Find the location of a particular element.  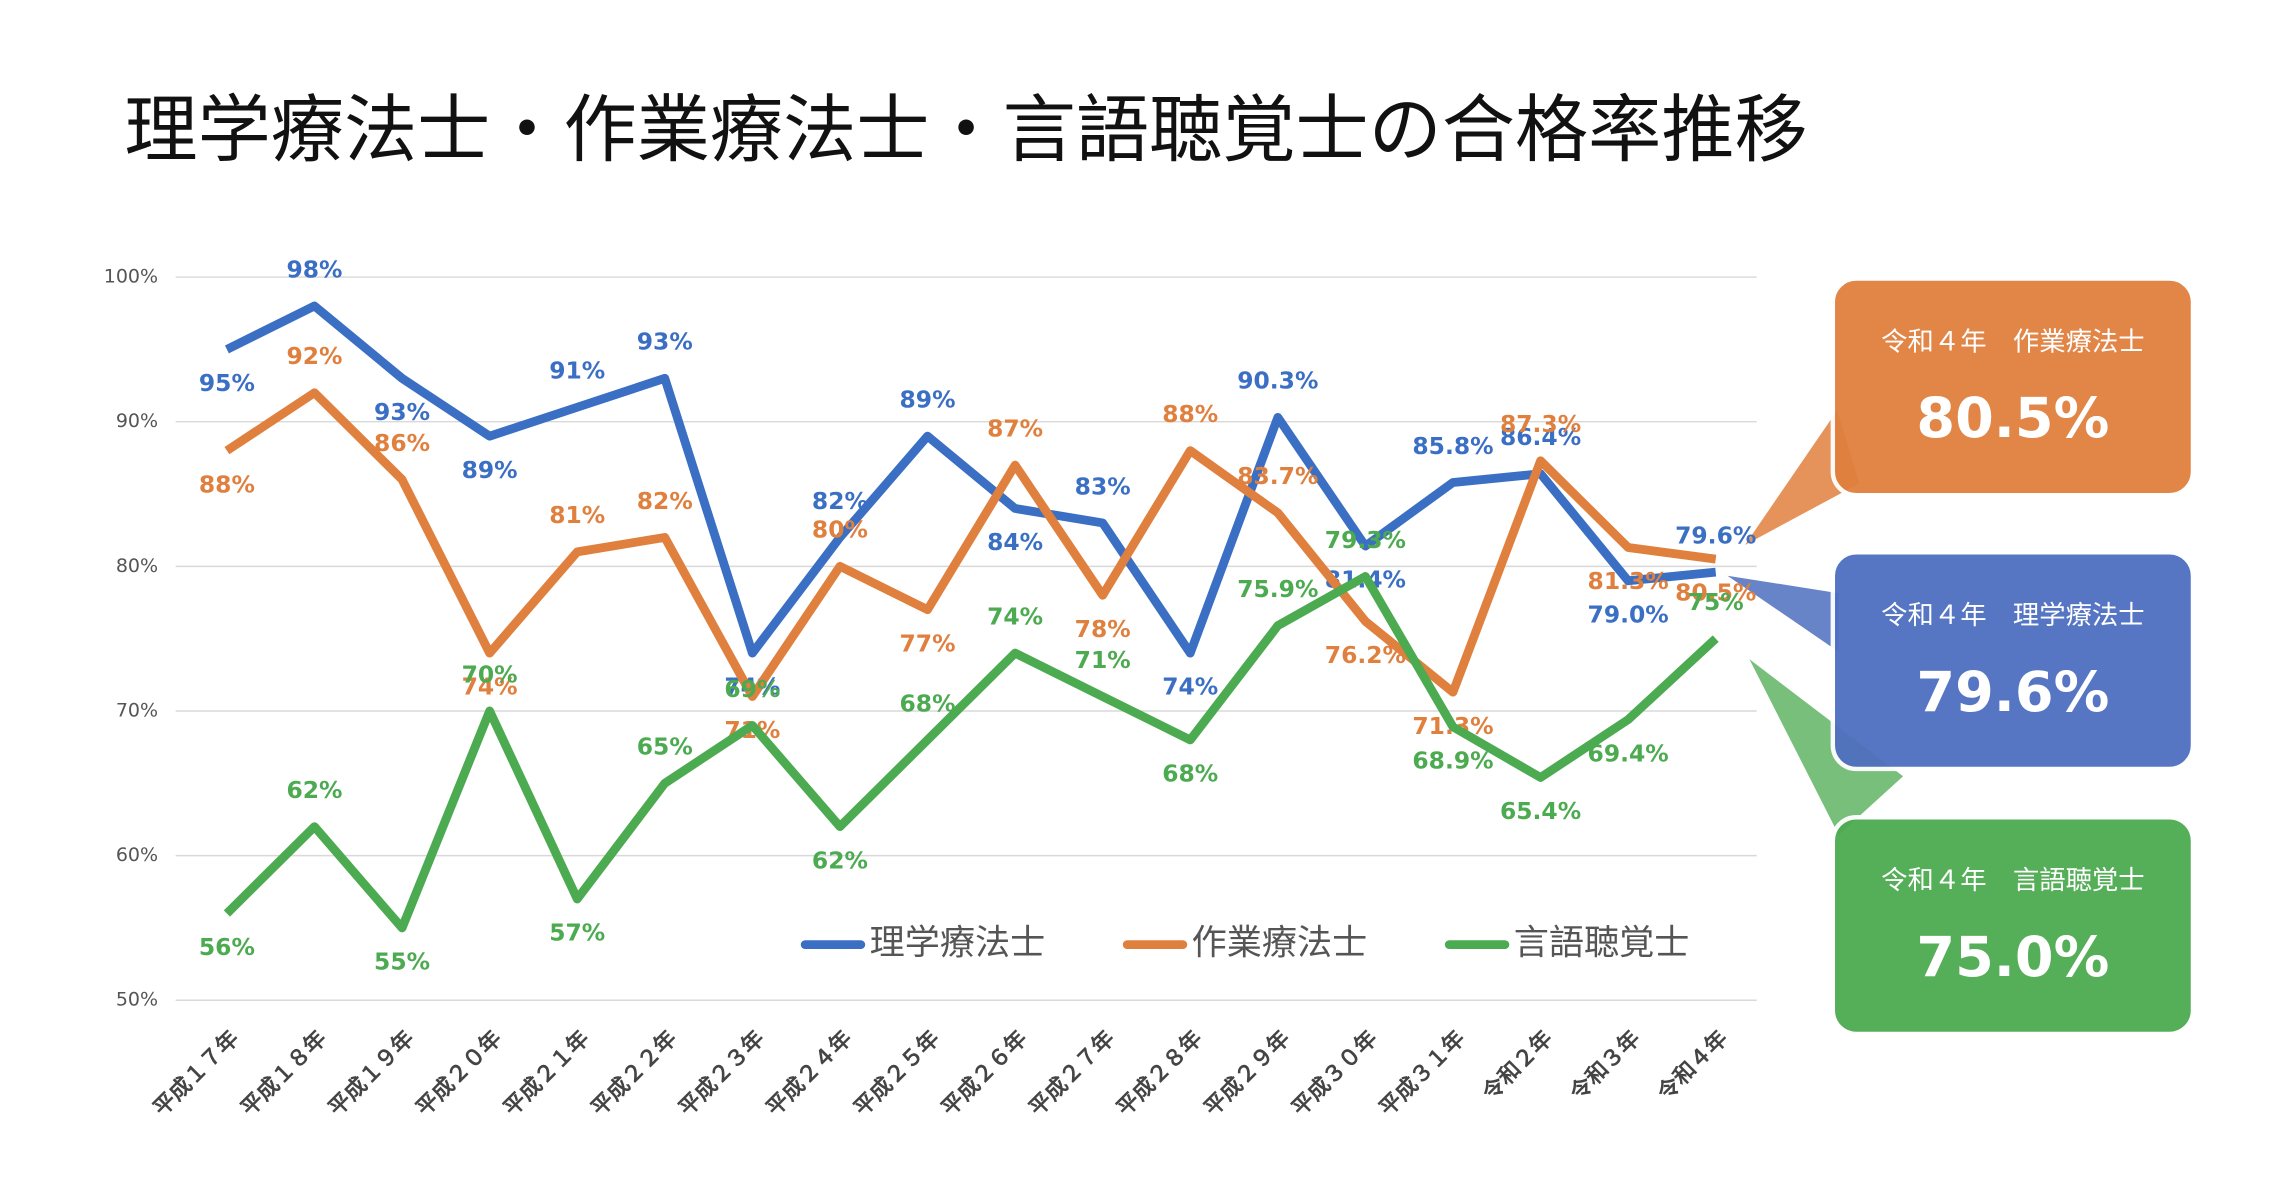

data-label: 70% is located at coordinates (490, 674).